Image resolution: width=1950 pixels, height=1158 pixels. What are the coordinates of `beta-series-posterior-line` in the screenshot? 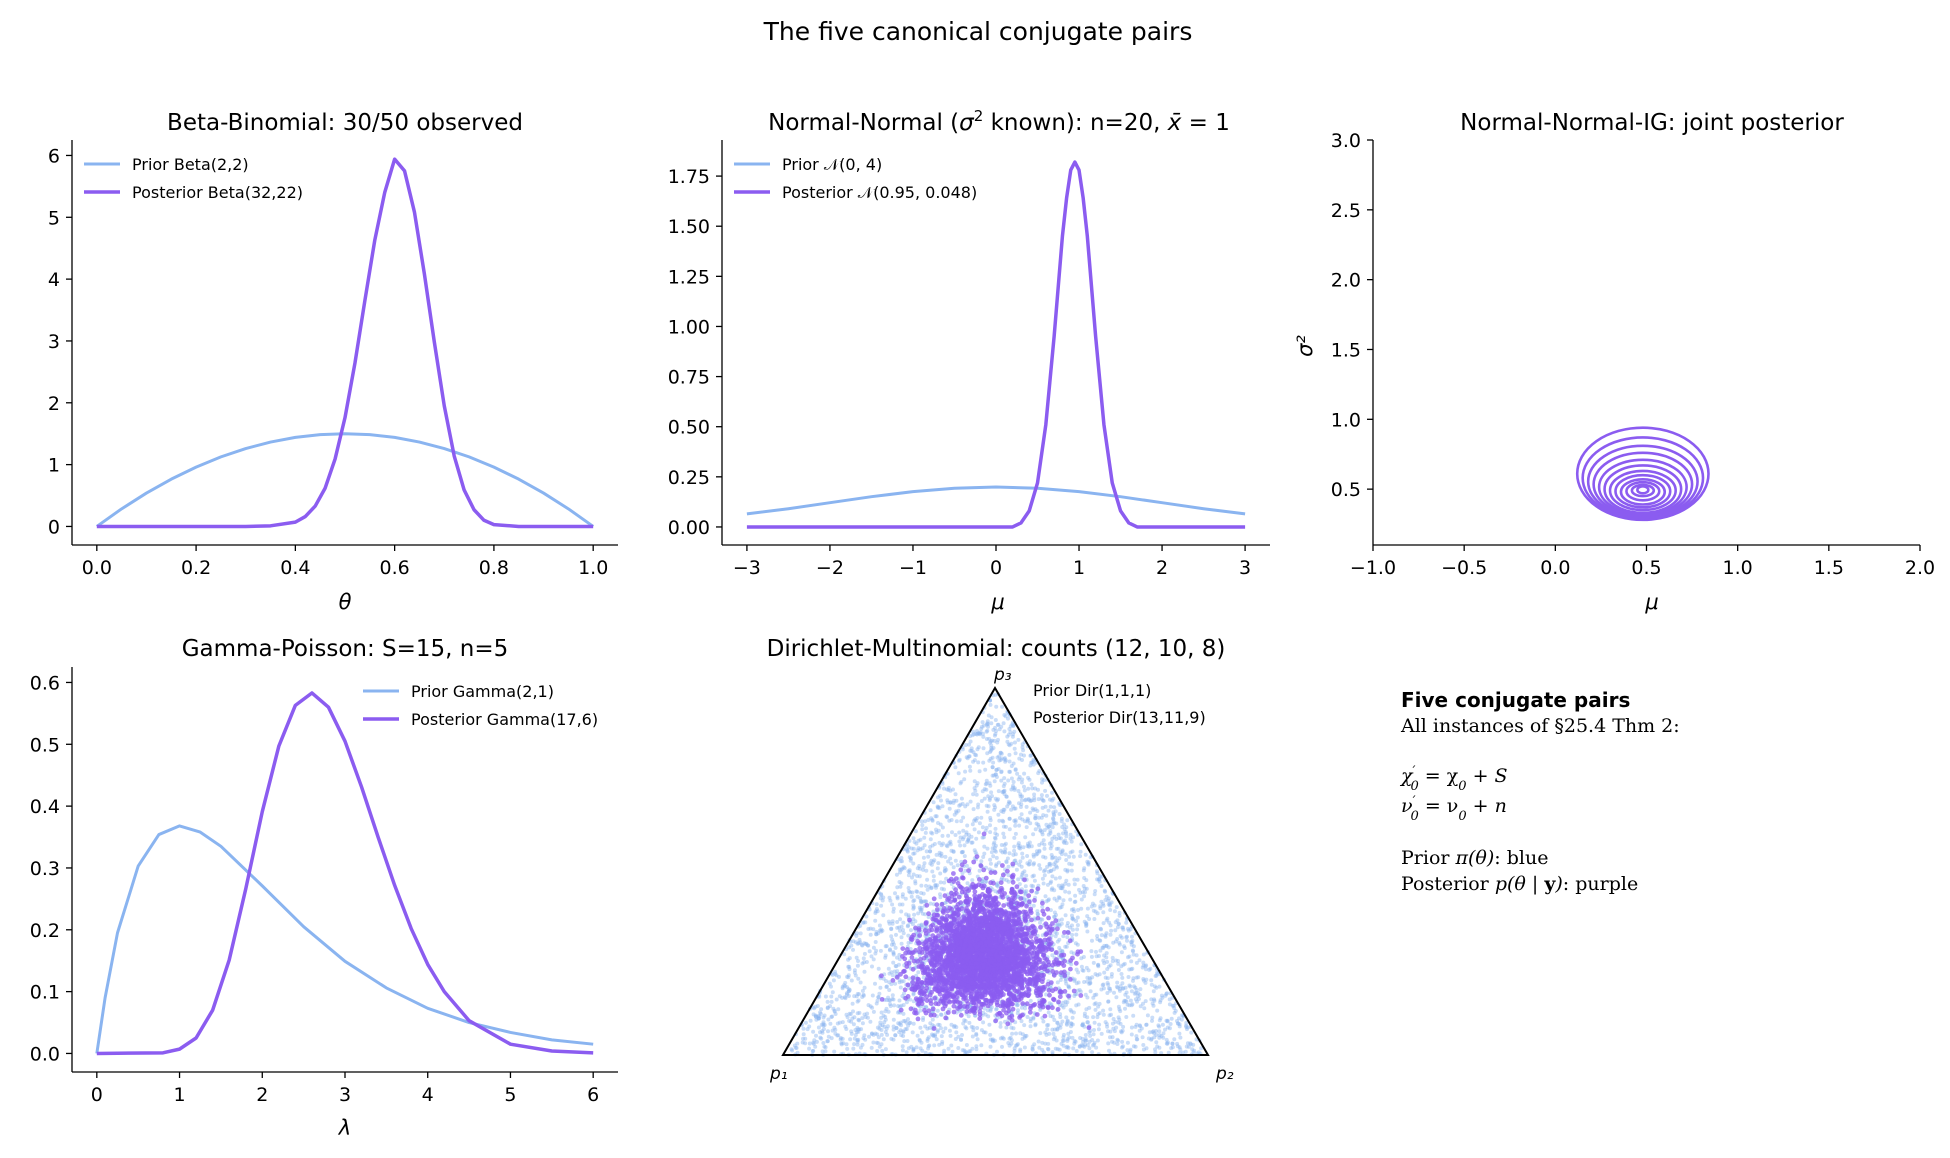 It's located at (345, 343).